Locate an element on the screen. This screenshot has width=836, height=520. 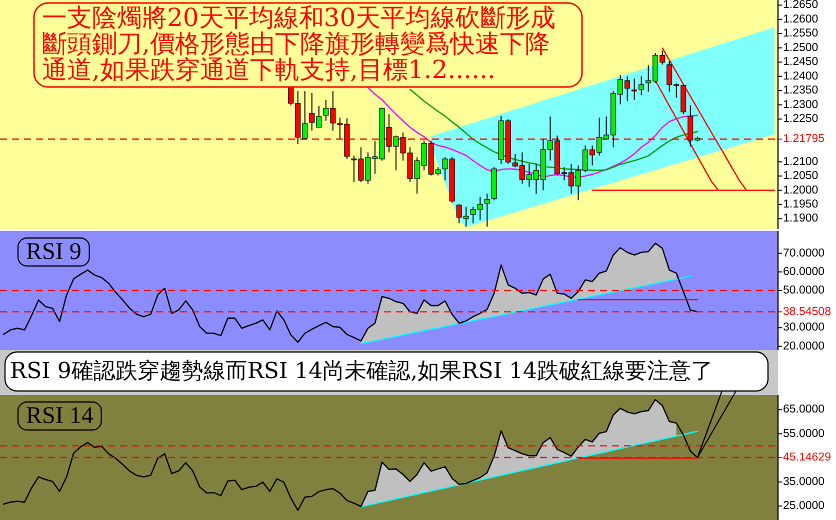
text: RSI 9確認跌穿趨勢線而RSI 14尚未確認,如果RSI 14跌破紅線要注意了 is located at coordinates (361, 371).